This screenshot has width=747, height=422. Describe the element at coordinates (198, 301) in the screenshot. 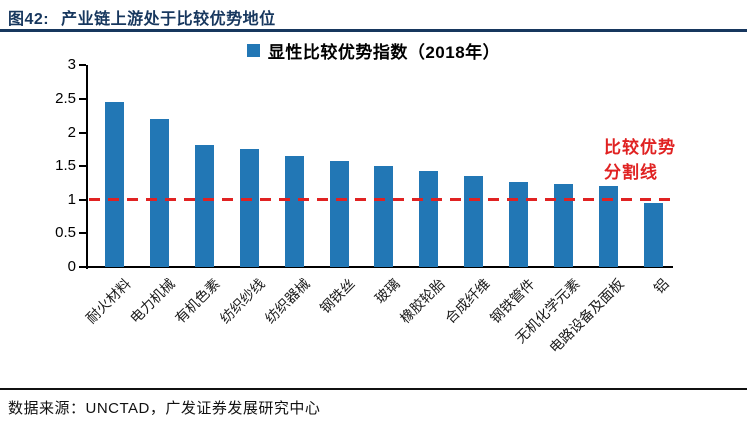

I see `x-axis-label: 有机色素` at that location.